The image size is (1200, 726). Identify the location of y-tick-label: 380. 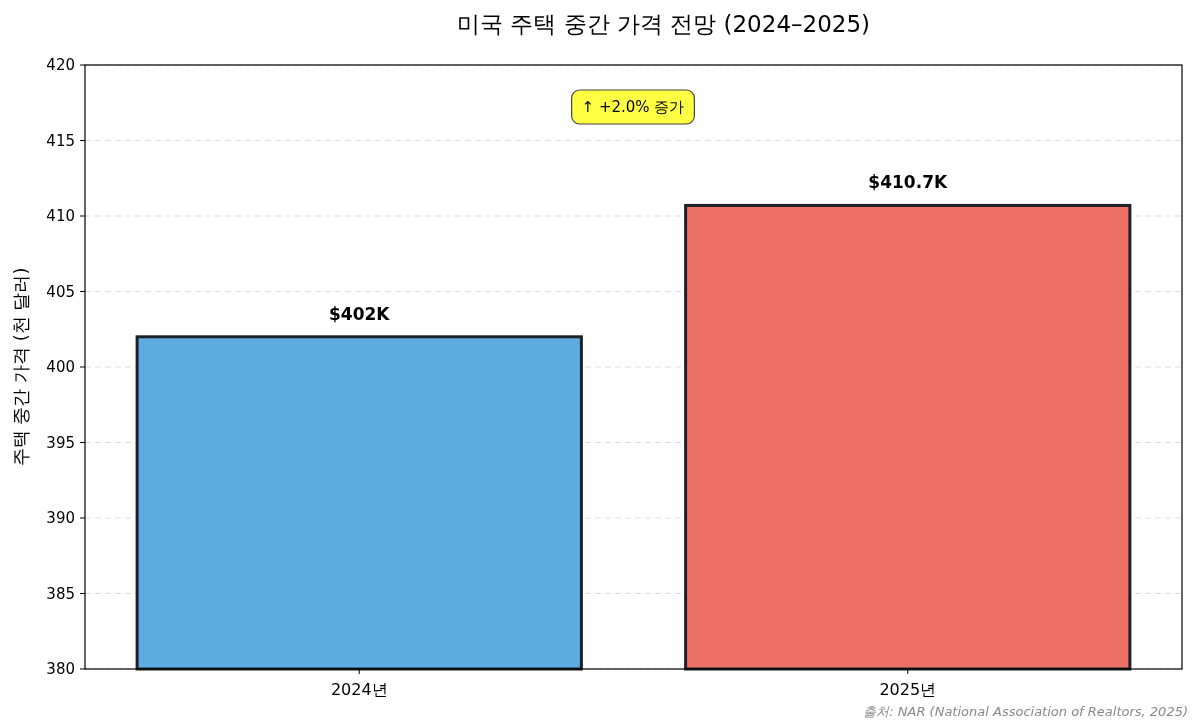
(60, 669).